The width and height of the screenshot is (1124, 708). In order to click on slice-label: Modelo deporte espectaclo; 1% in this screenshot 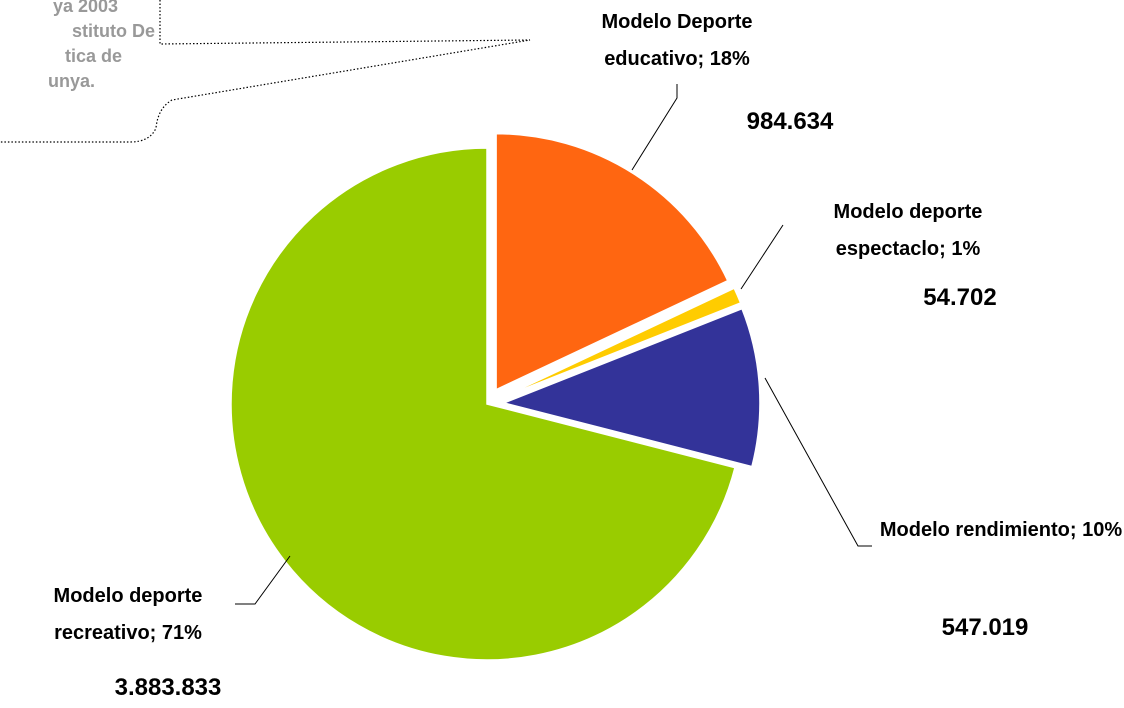, I will do `click(908, 230)`.